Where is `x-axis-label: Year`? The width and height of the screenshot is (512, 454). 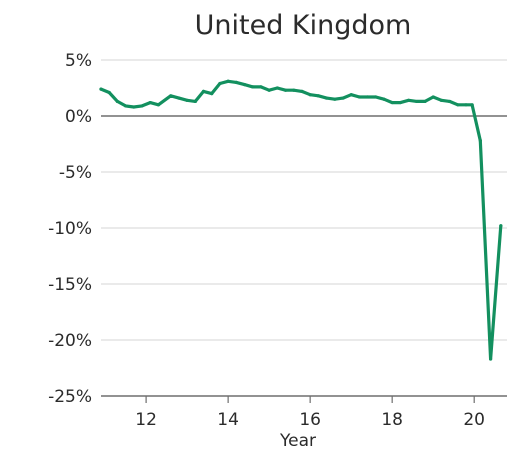 x-axis-label: Year is located at coordinates (297, 441).